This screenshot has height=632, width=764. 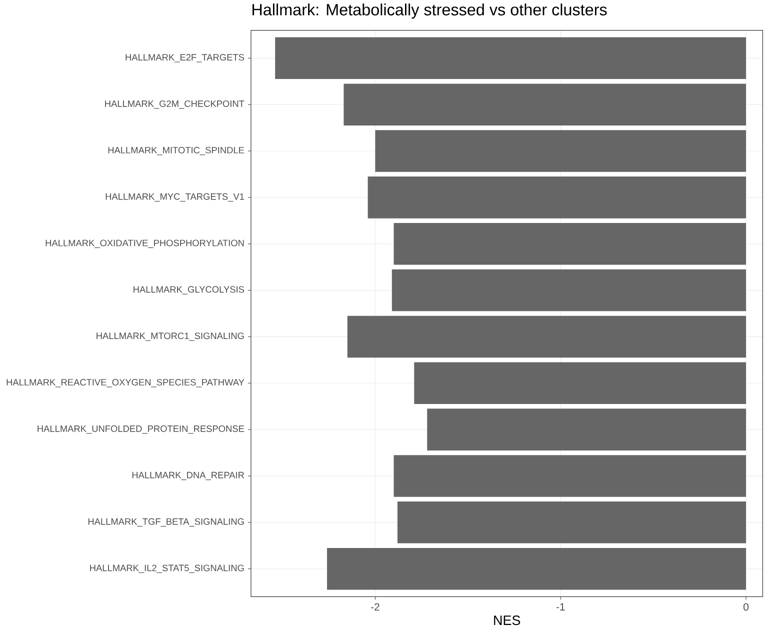 I want to click on y-tick-label: HALLMARK_G2M_CHECKPOINT, so click(x=174, y=104).